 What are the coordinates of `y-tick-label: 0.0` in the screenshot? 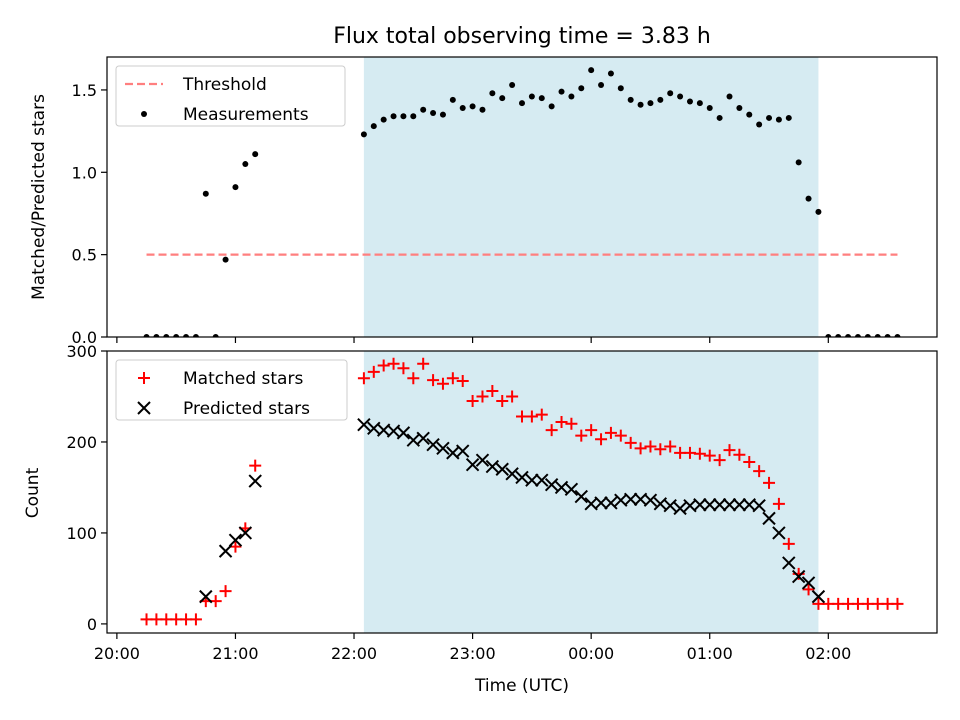 It's located at (84, 337).